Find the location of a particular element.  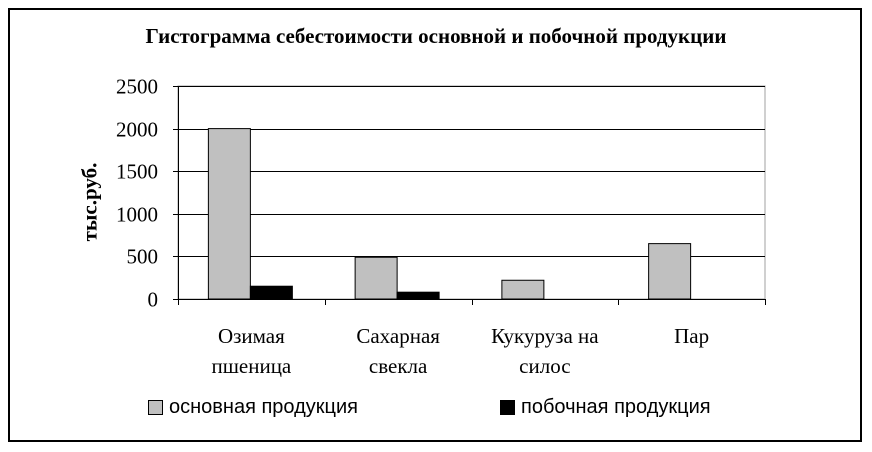

legend-item-side: побочная продукция is located at coordinates (605, 407).